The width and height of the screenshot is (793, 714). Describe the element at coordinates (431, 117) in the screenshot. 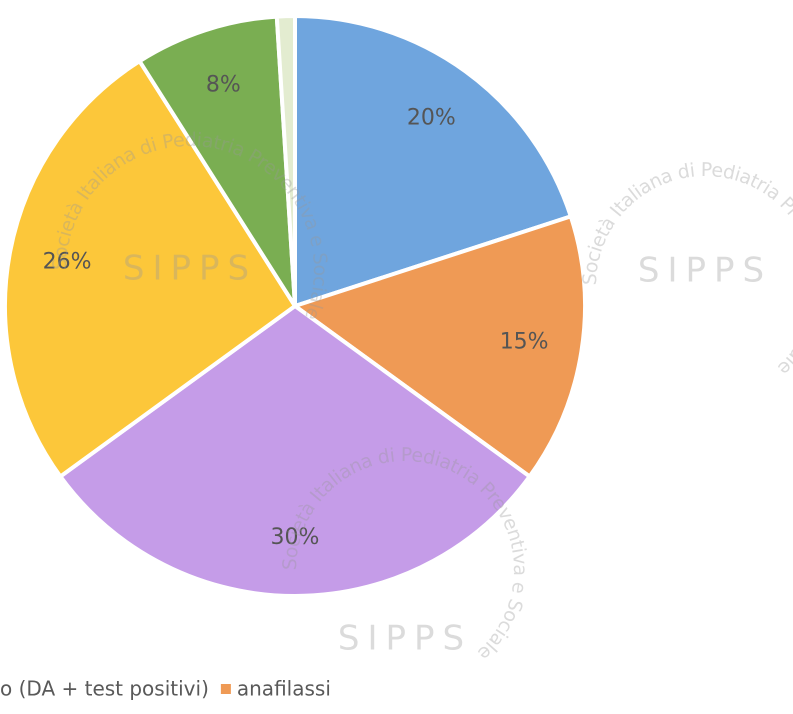

I see `data-label: 20%` at that location.